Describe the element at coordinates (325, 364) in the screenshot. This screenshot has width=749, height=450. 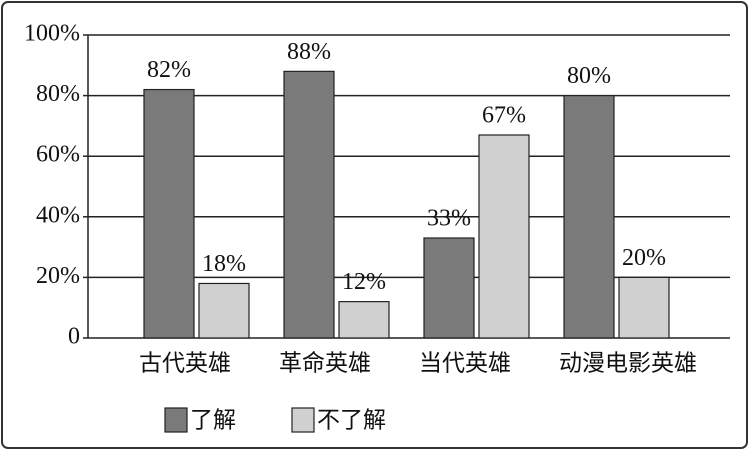
I see `x-tick-label: 革命英雄` at that location.